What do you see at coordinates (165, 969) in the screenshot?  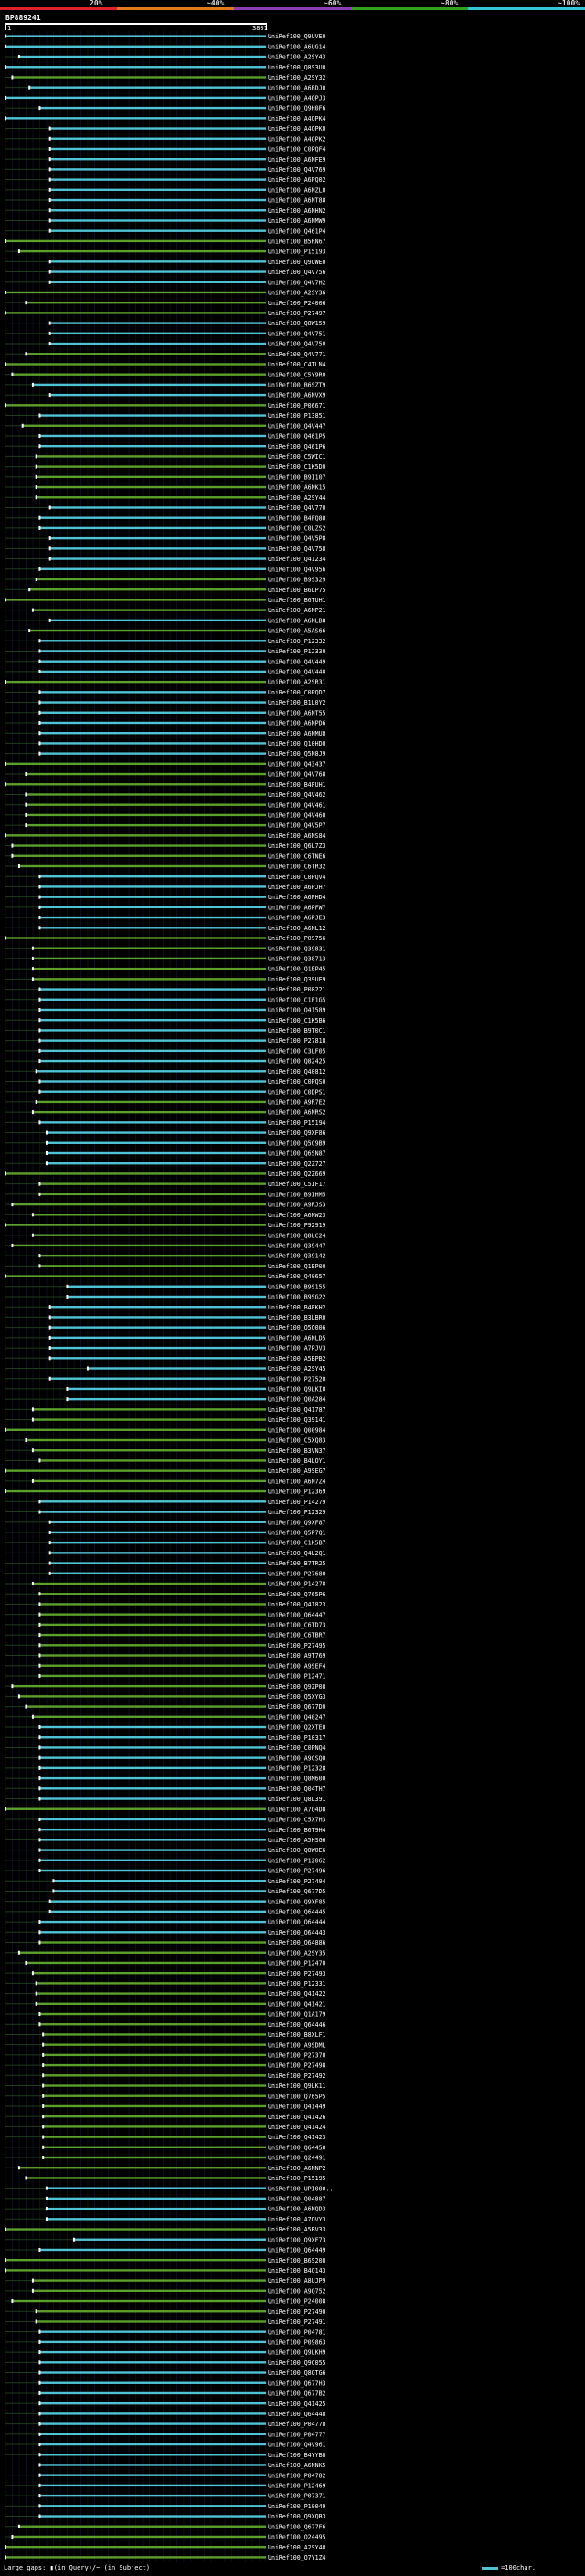 I see `hit-row: UniRef100_Q1EP45` at bounding box center [165, 969].